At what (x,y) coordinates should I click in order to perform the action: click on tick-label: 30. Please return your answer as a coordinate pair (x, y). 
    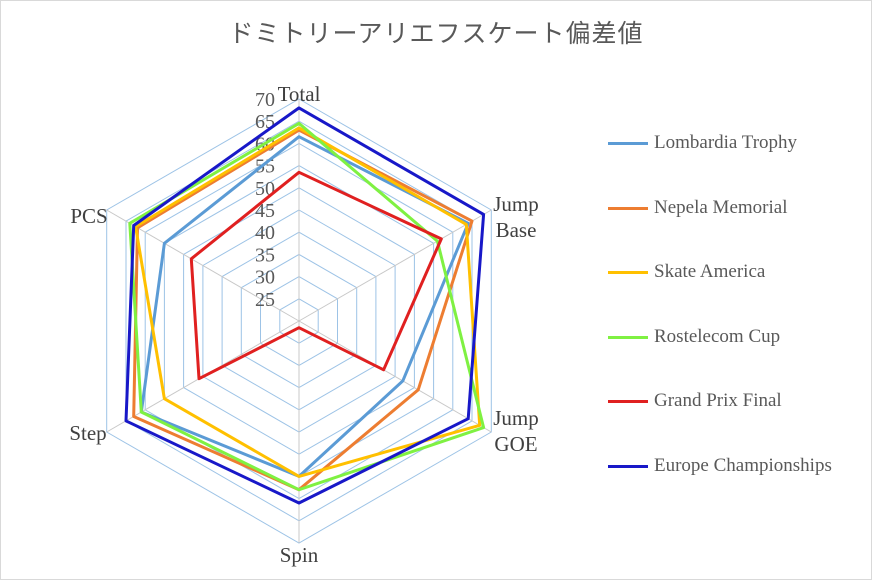
    Looking at the image, I should click on (265, 278).